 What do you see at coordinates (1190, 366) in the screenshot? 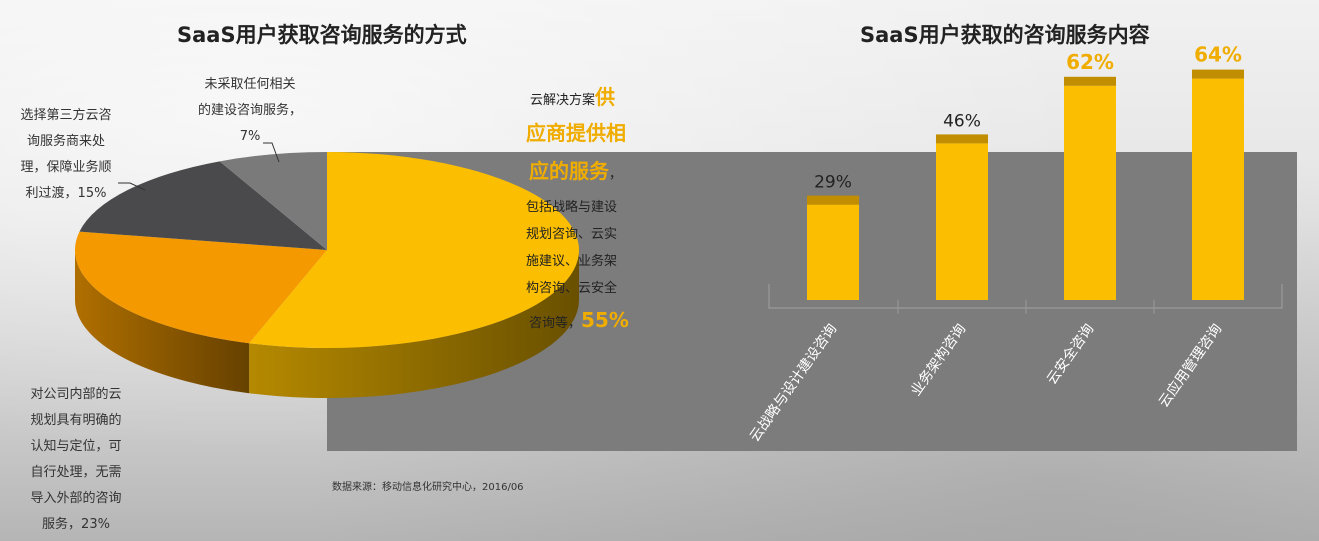
I see `bar-category-label-3: 云应用管理咨询` at bounding box center [1190, 366].